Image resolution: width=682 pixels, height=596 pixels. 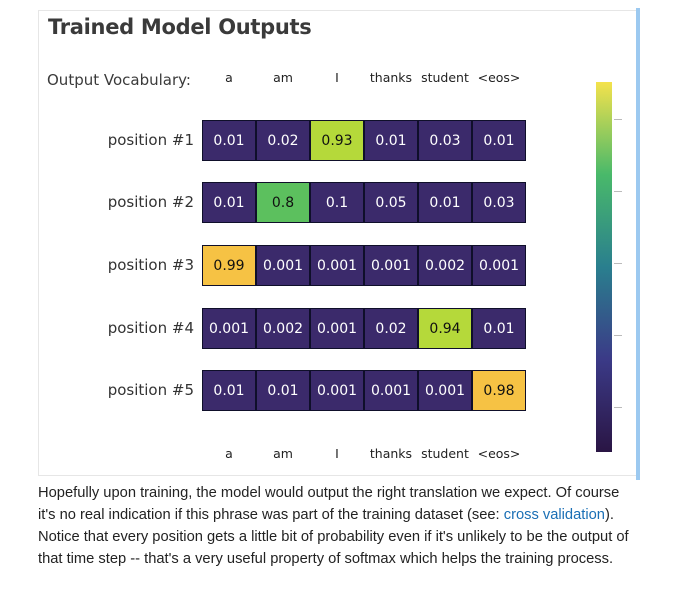 What do you see at coordinates (150, 390) in the screenshot?
I see `position-label: position #5` at bounding box center [150, 390].